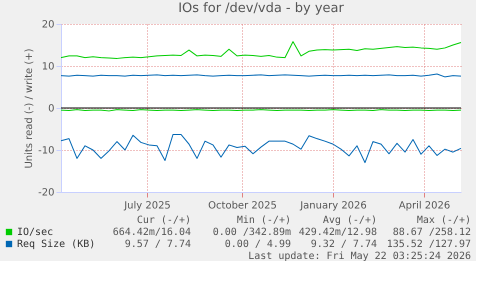 Image resolution: width=497 pixels, height=287 pixels. Describe the element at coordinates (424, 206) in the screenshot. I see `x-tick-label: April 2026` at that location.